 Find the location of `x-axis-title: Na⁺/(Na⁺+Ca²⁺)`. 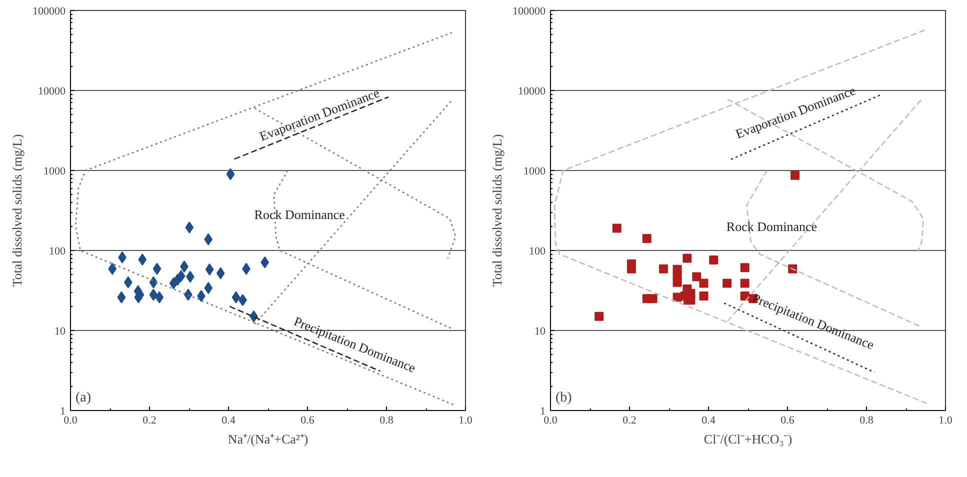

x-axis-title: Na⁺/(Na⁺+Ca²⁺) is located at coordinates (268, 439).